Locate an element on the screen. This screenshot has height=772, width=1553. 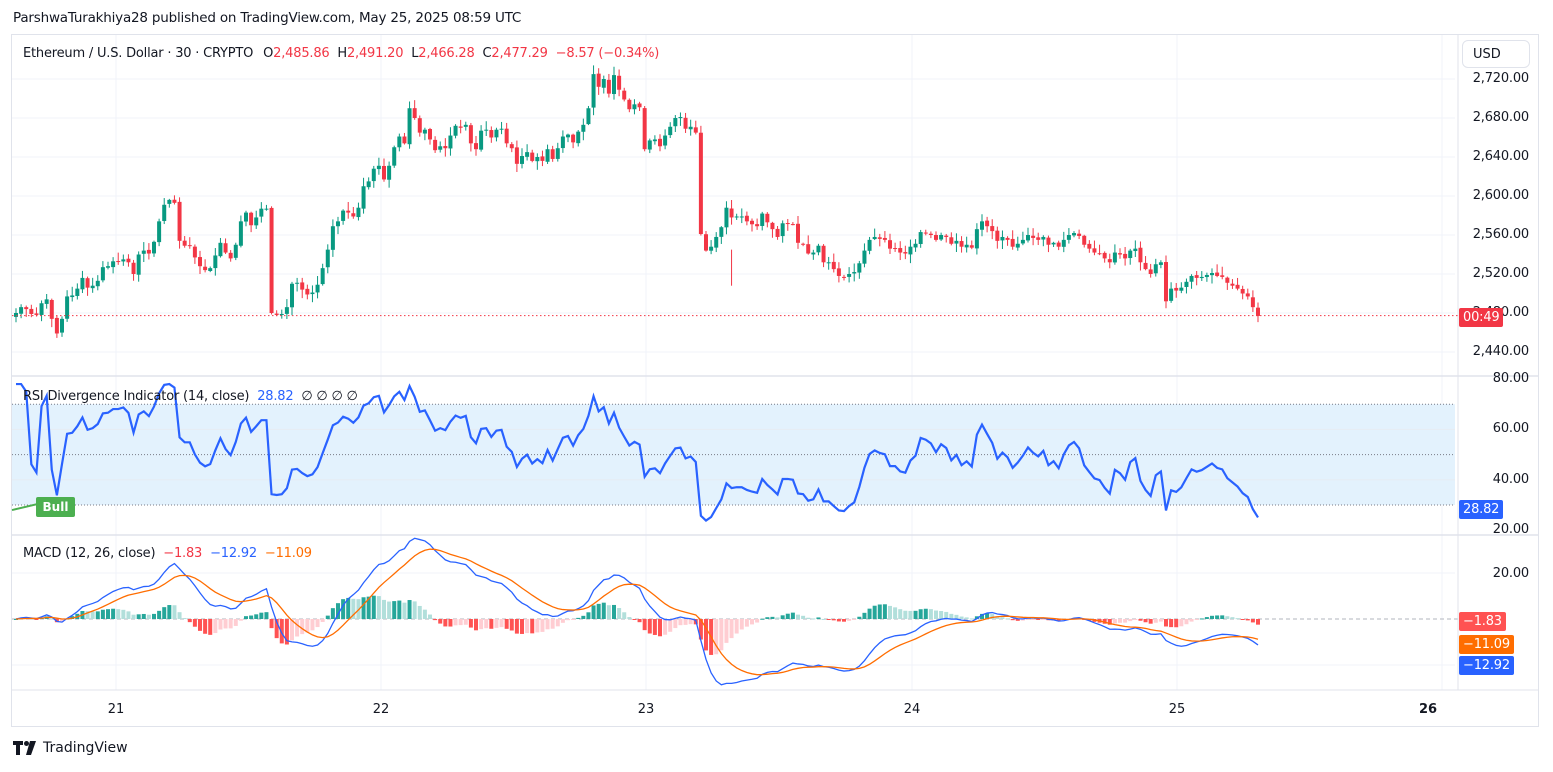
time-label-25: 25 is located at coordinates (1177, 709).